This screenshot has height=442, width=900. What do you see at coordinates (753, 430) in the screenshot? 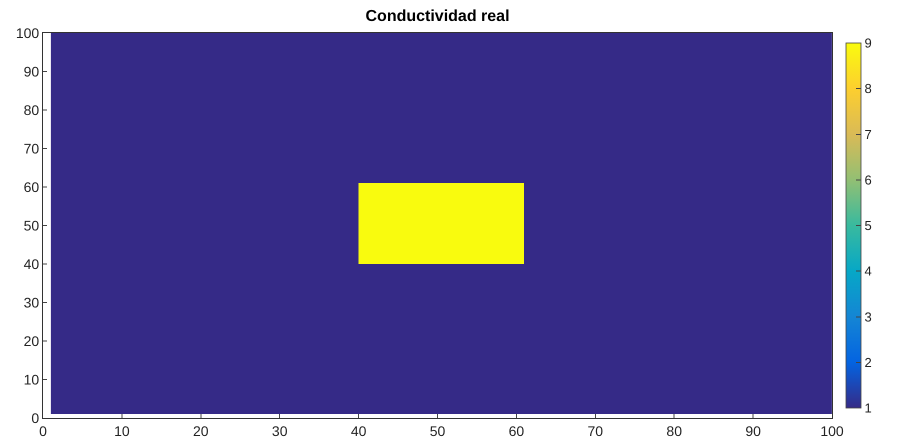
I see `x-tick-label: 90` at bounding box center [753, 430].